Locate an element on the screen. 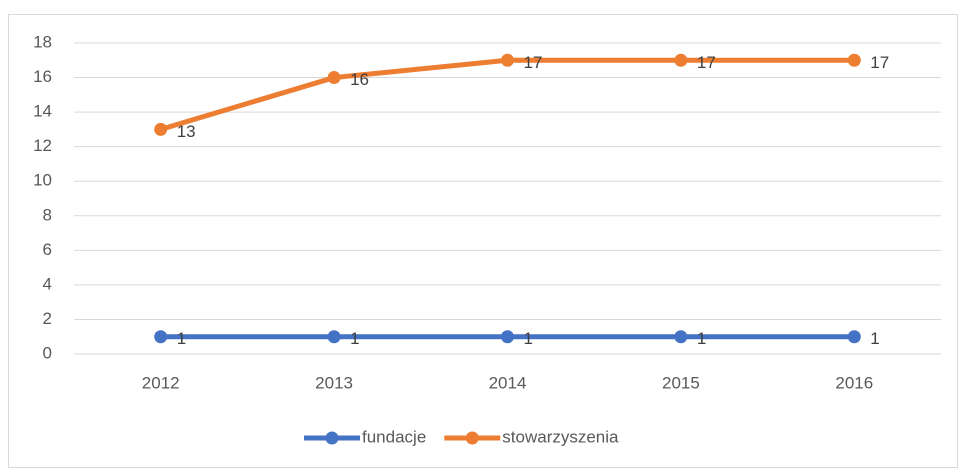 This screenshot has width=958, height=468. data-label: 16 is located at coordinates (359, 79).